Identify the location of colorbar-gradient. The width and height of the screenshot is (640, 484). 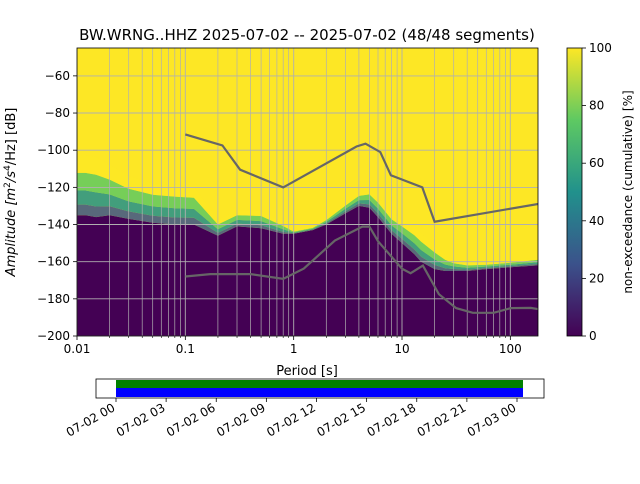
(574, 192).